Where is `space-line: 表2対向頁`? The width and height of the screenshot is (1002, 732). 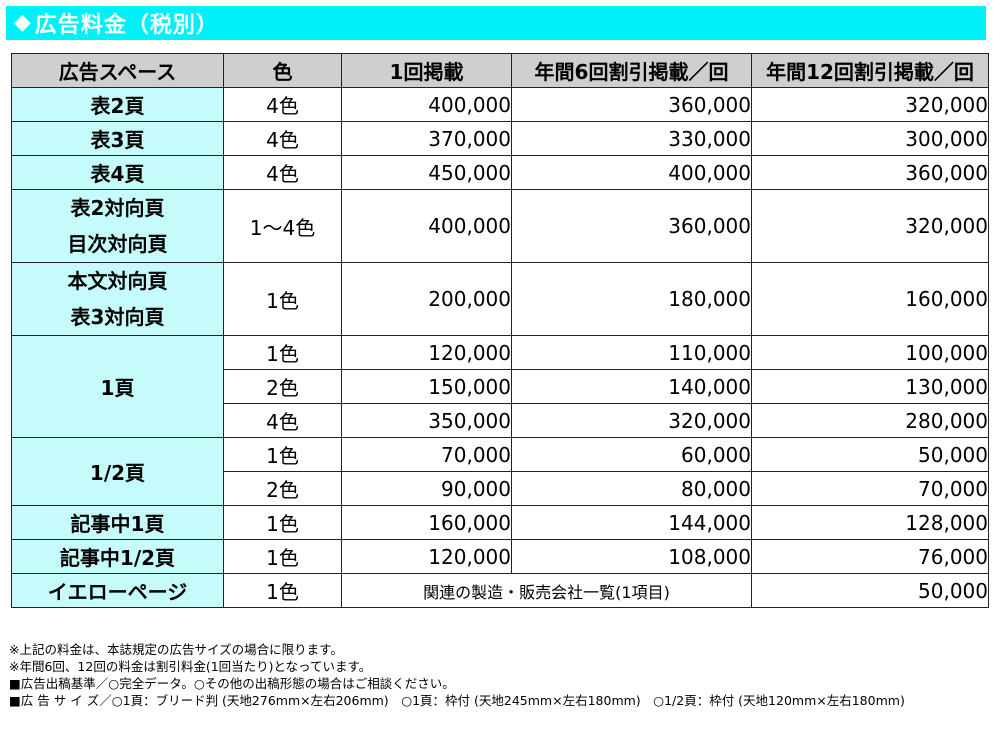 space-line: 表2対向頁 is located at coordinates (117, 208).